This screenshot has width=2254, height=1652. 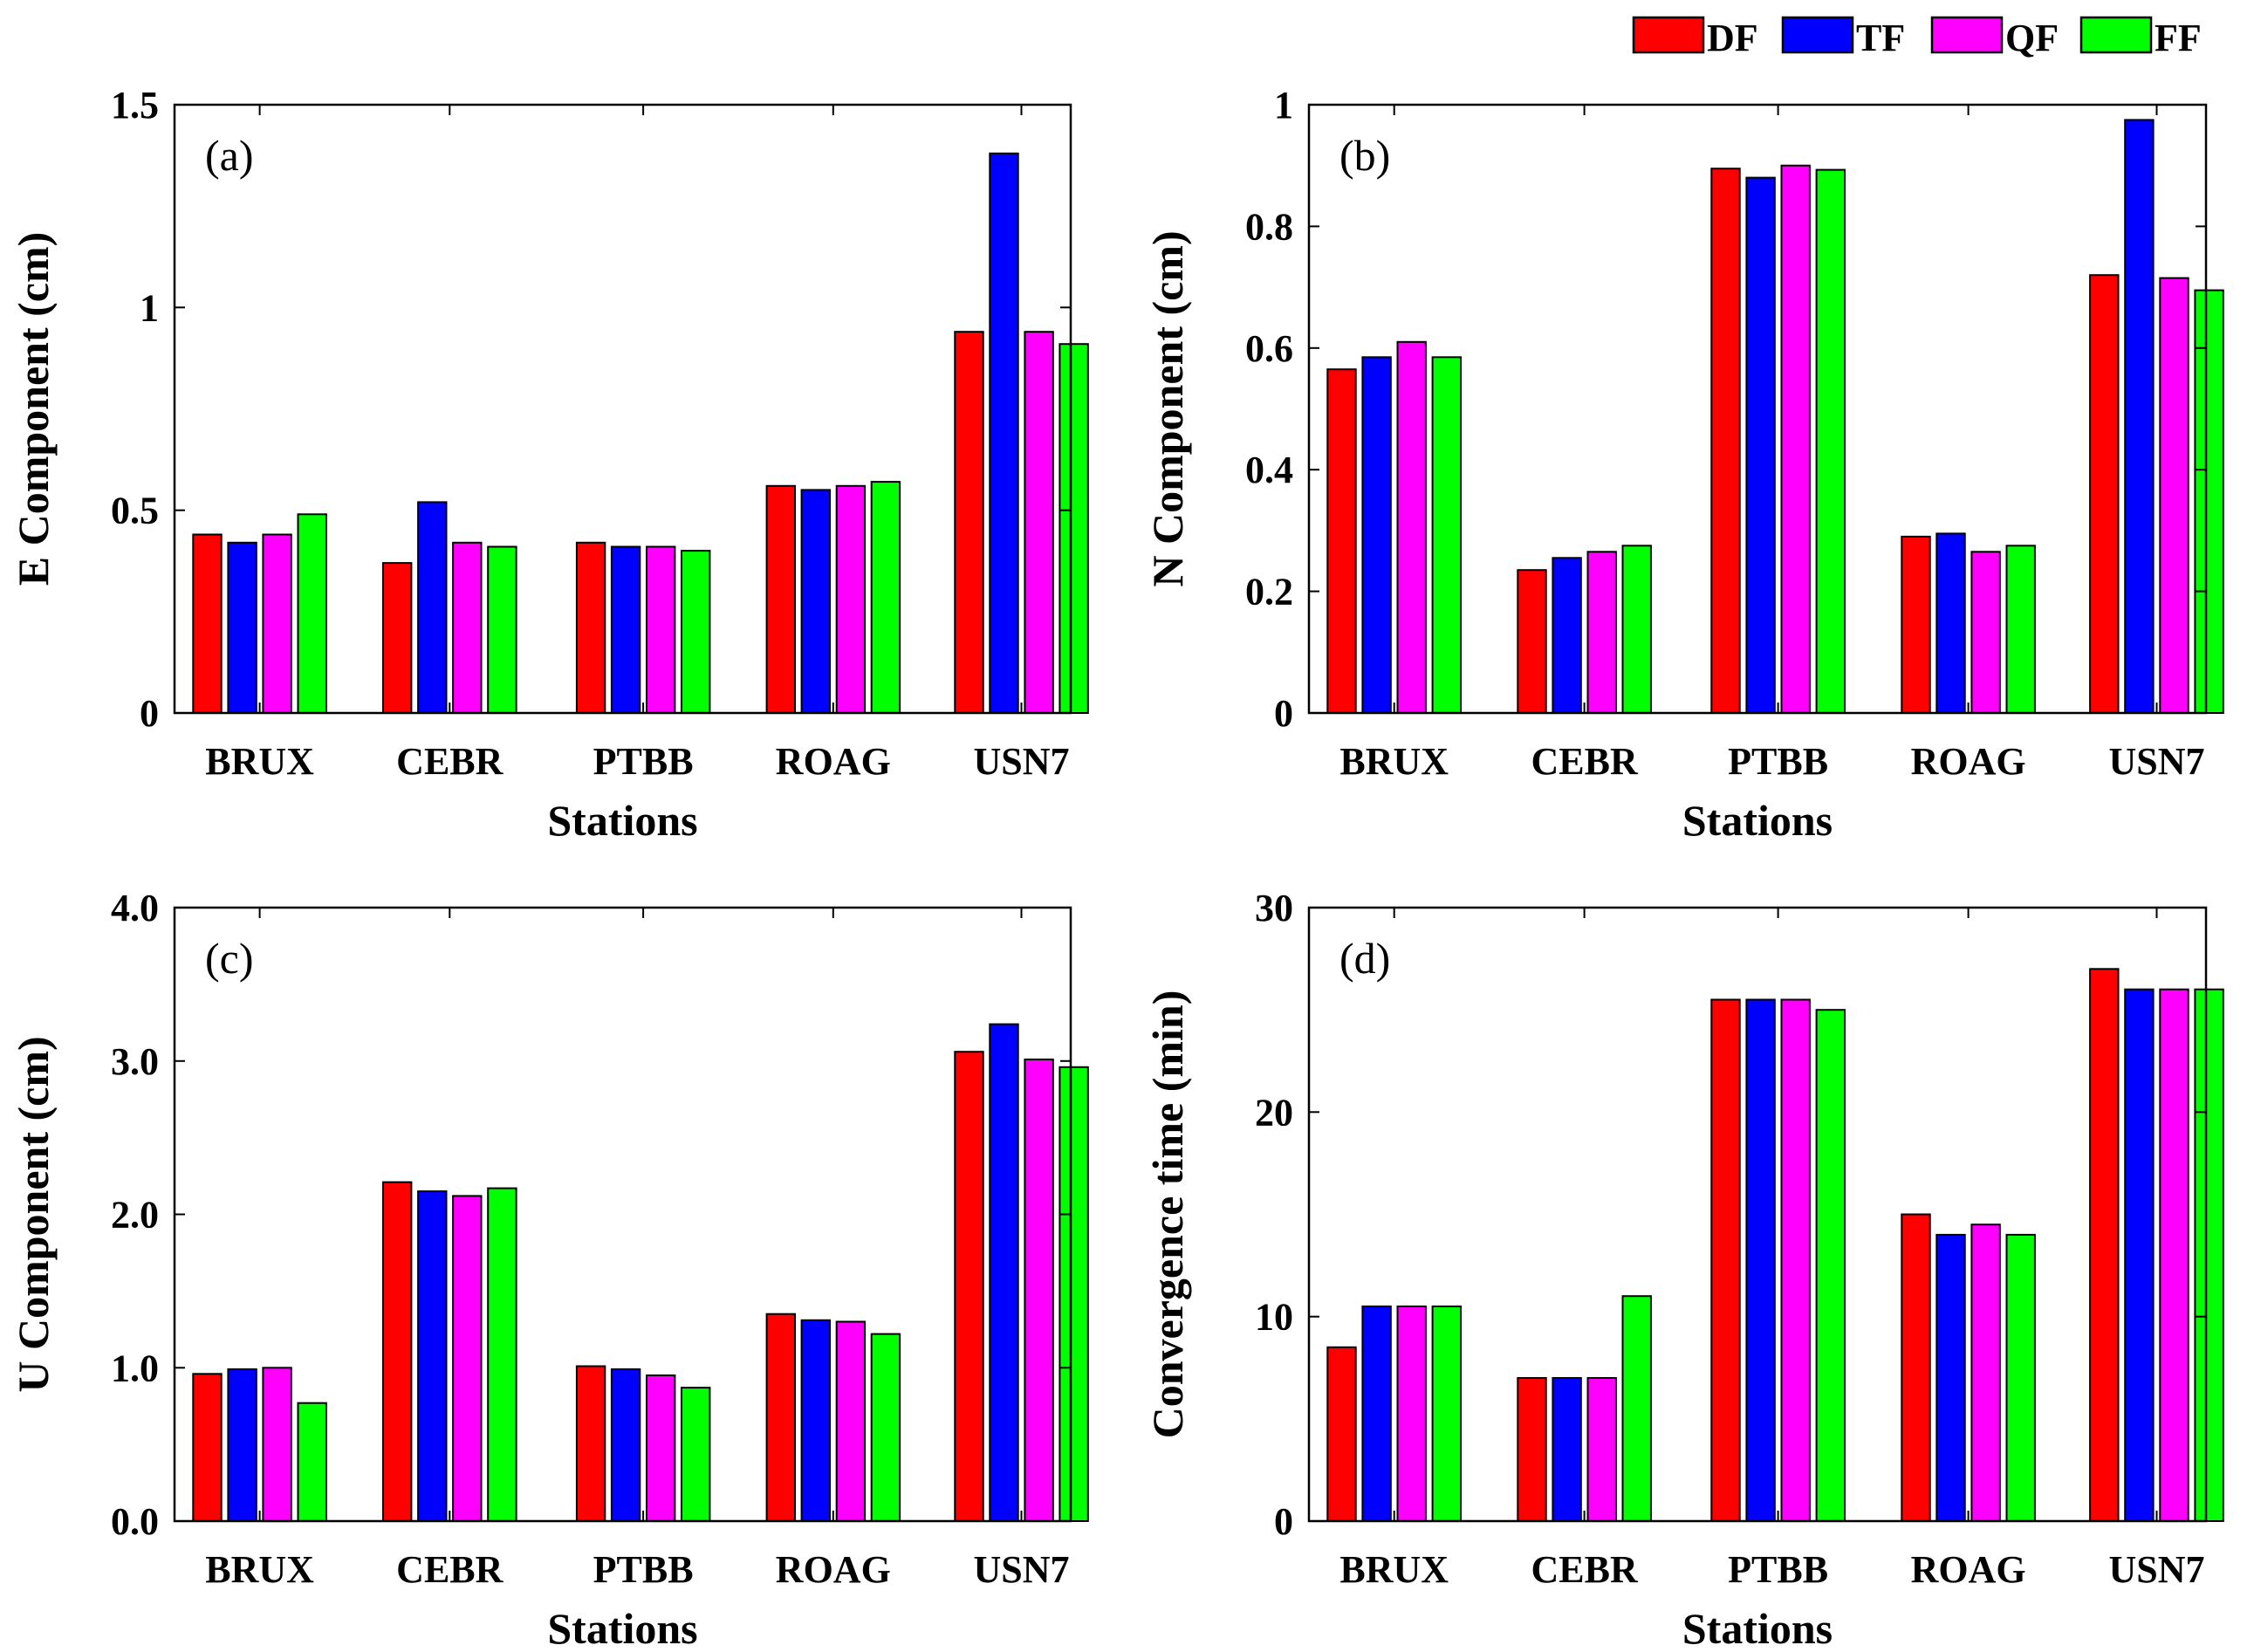 What do you see at coordinates (135, 105) in the screenshot?
I see `y-tick-label: 1.5` at bounding box center [135, 105].